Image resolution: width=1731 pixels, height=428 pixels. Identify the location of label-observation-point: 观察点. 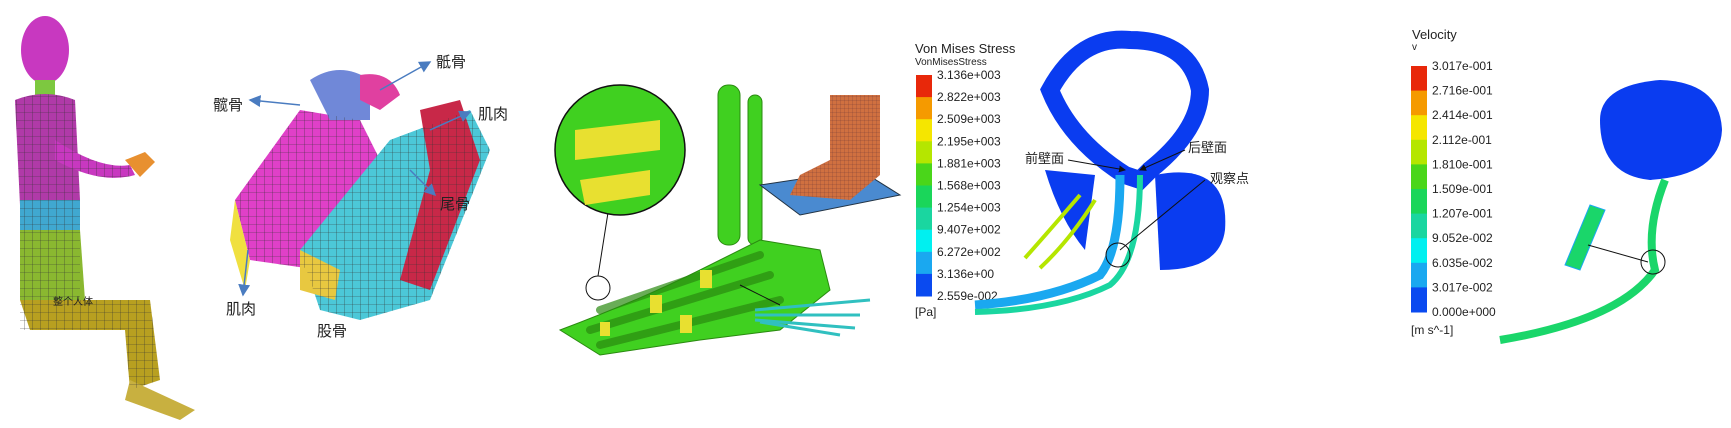
(1229, 179).